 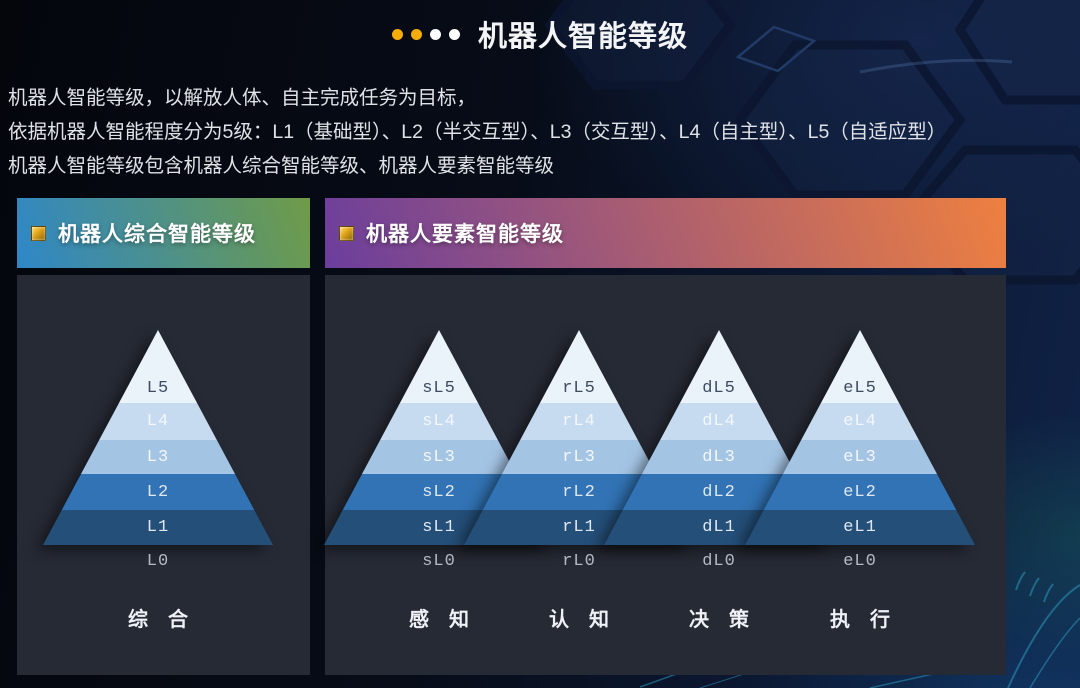 I want to click on pyramid-base-label: L0, so click(x=158, y=561).